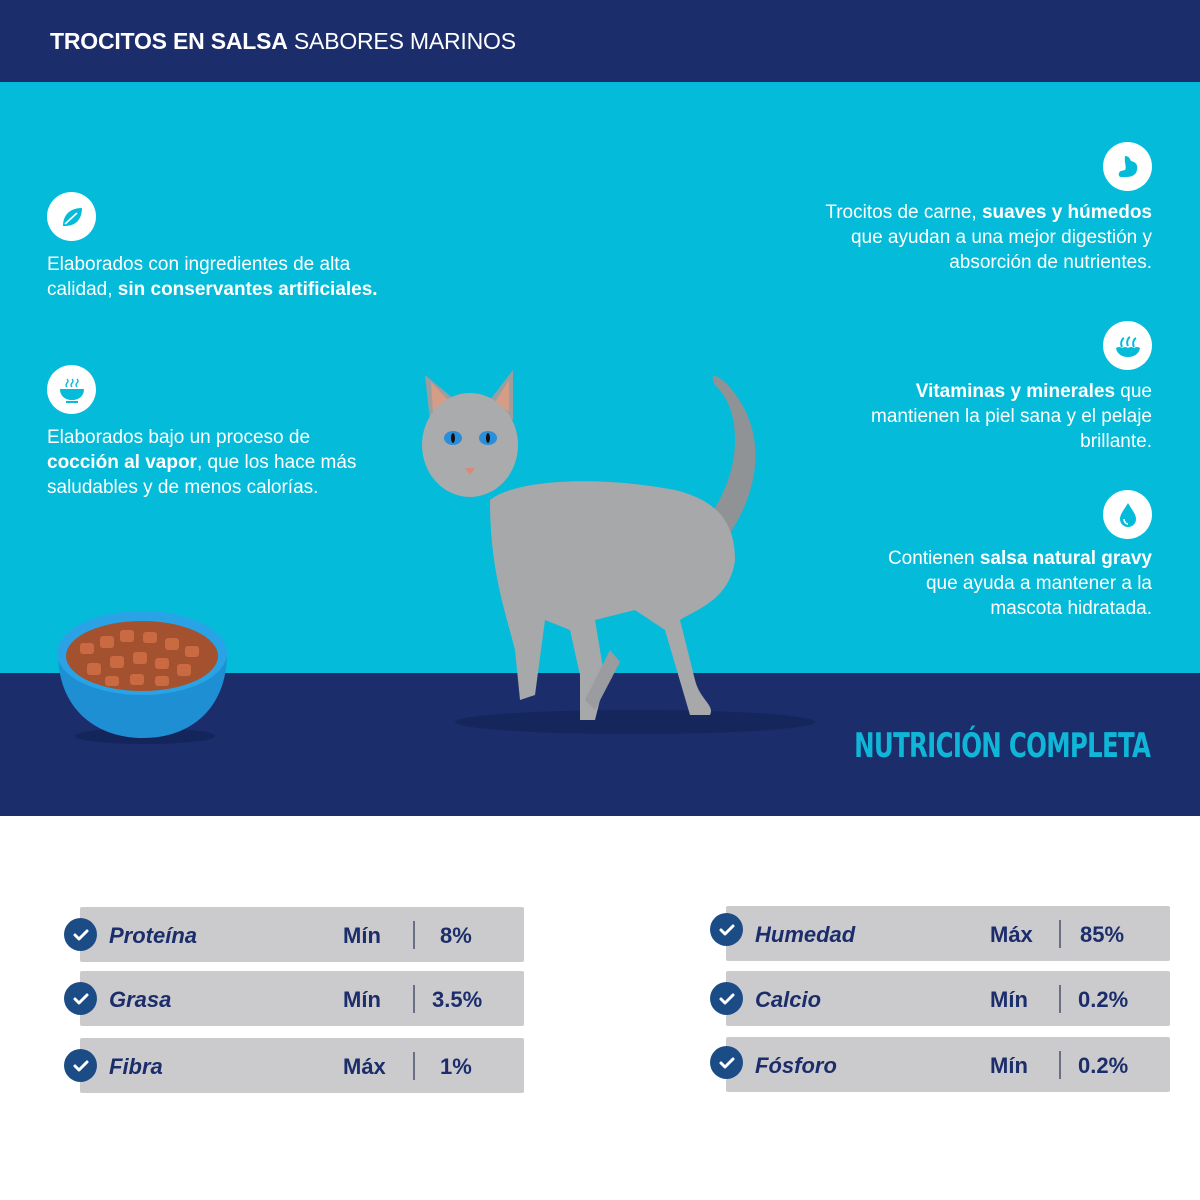 Image resolution: width=1200 pixels, height=1200 pixels. Describe the element at coordinates (457, 999) in the screenshot. I see `nutrient-value: 3.5%` at that location.